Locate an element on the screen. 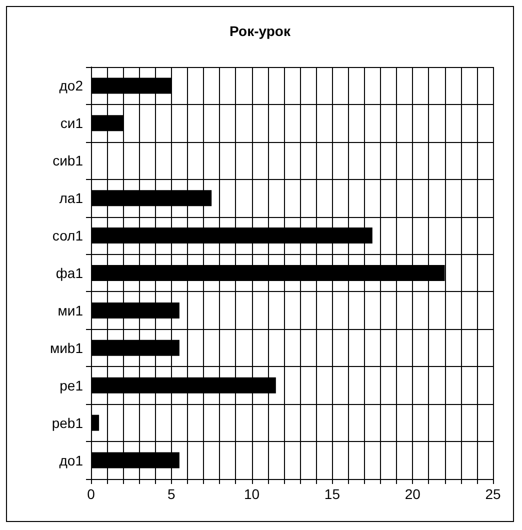 This screenshot has width=522, height=530. y-tick-label: сол1 is located at coordinates (68, 236).